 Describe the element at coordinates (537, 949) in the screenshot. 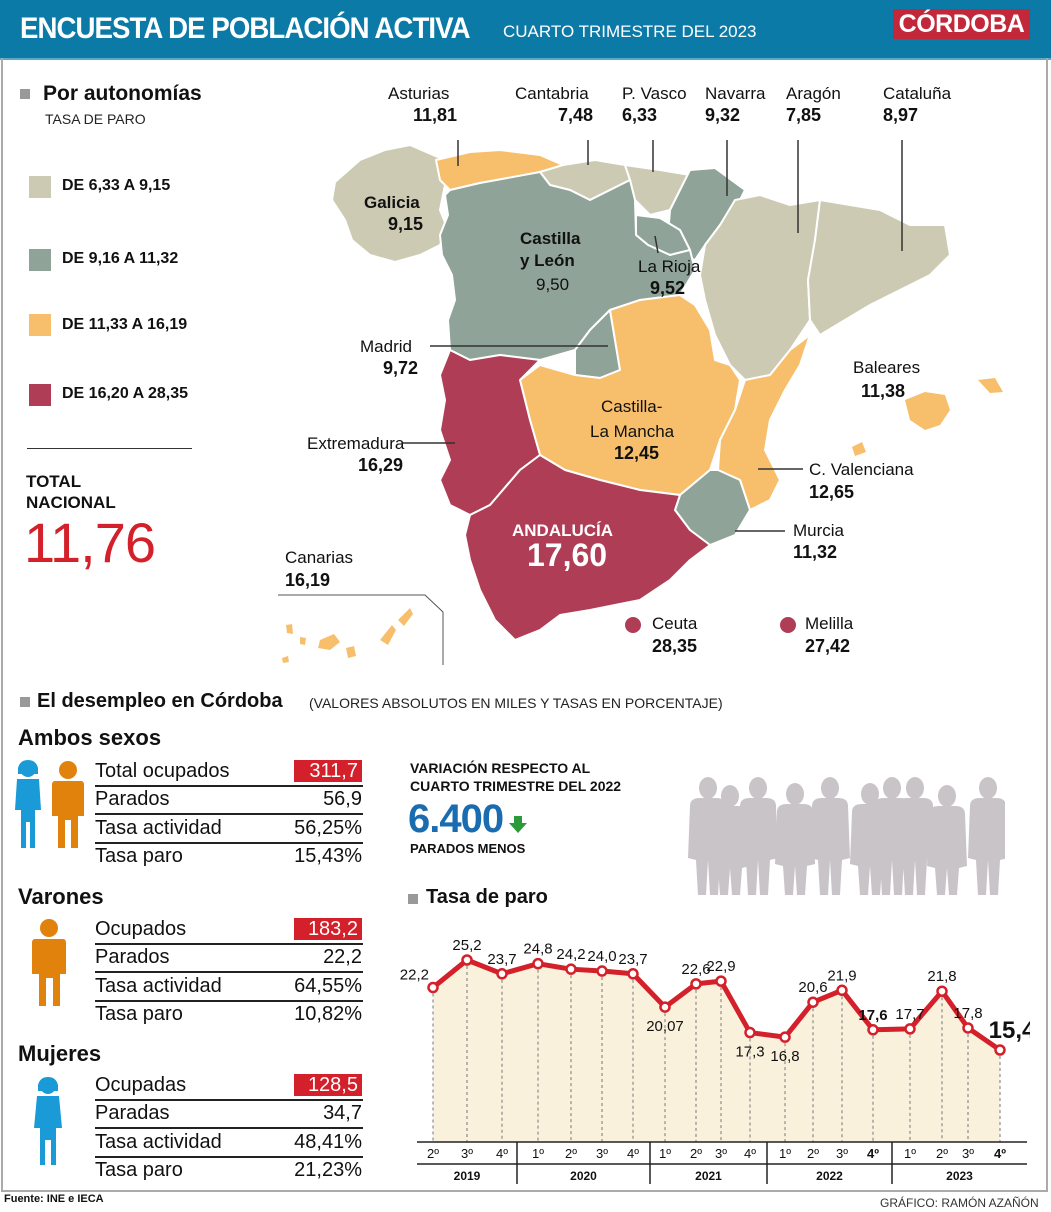

I see `chart-value-label: 24,8` at that location.